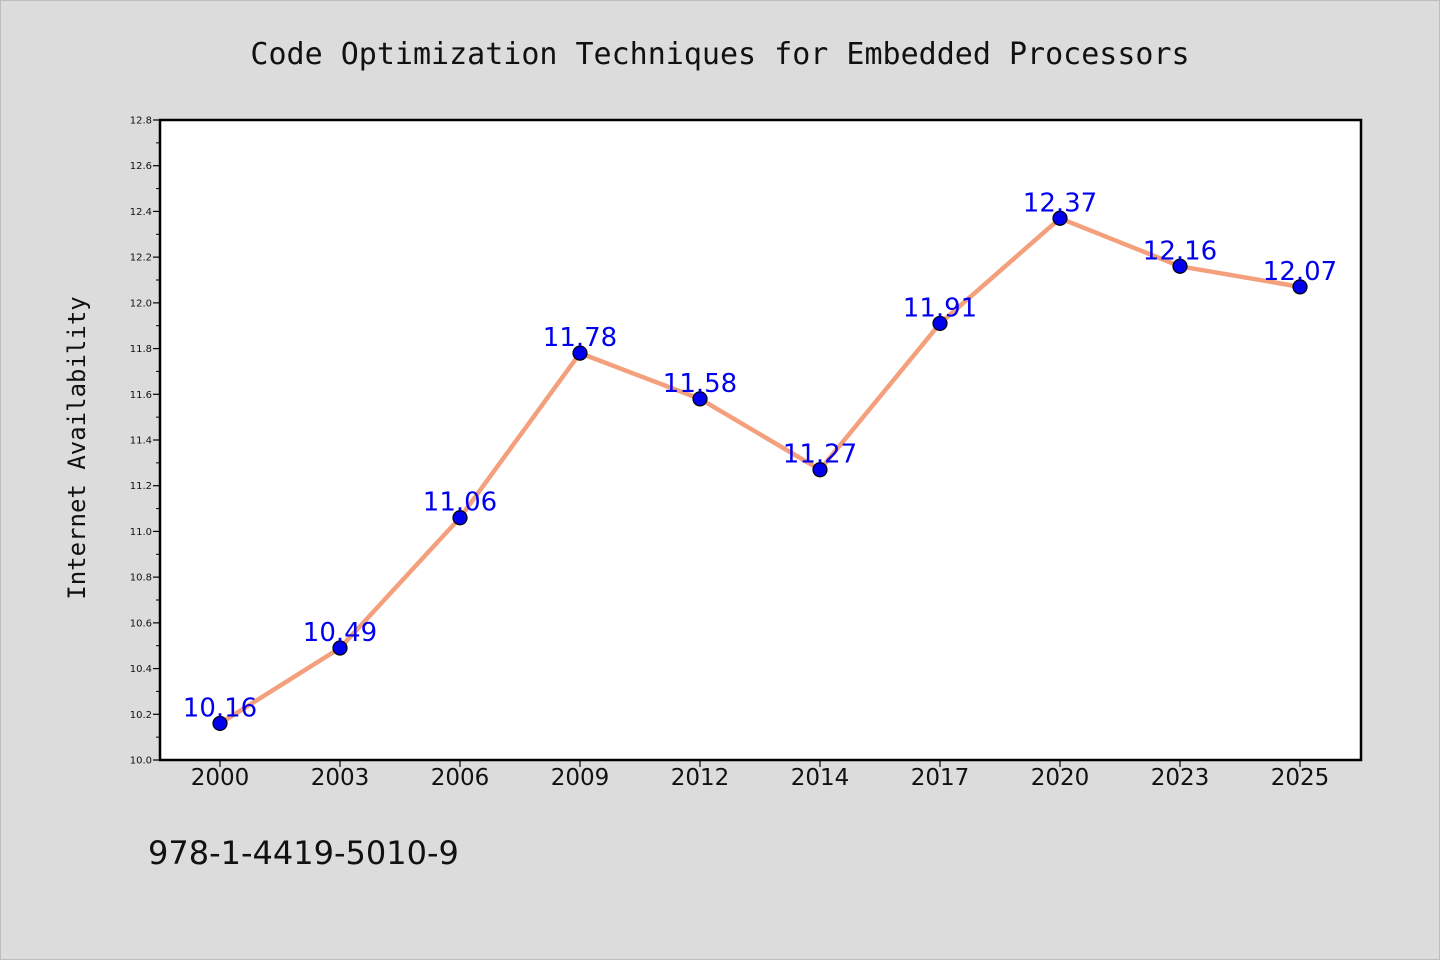 This screenshot has width=1440, height=960. What do you see at coordinates (77, 447) in the screenshot?
I see `y-axis-label: Internet Availability` at bounding box center [77, 447].